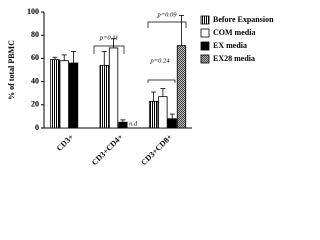 The width and height of the screenshot is (320, 240). Describe the element at coordinates (35, 34) in the screenshot. I see `y-tick-label: 80` at that location.